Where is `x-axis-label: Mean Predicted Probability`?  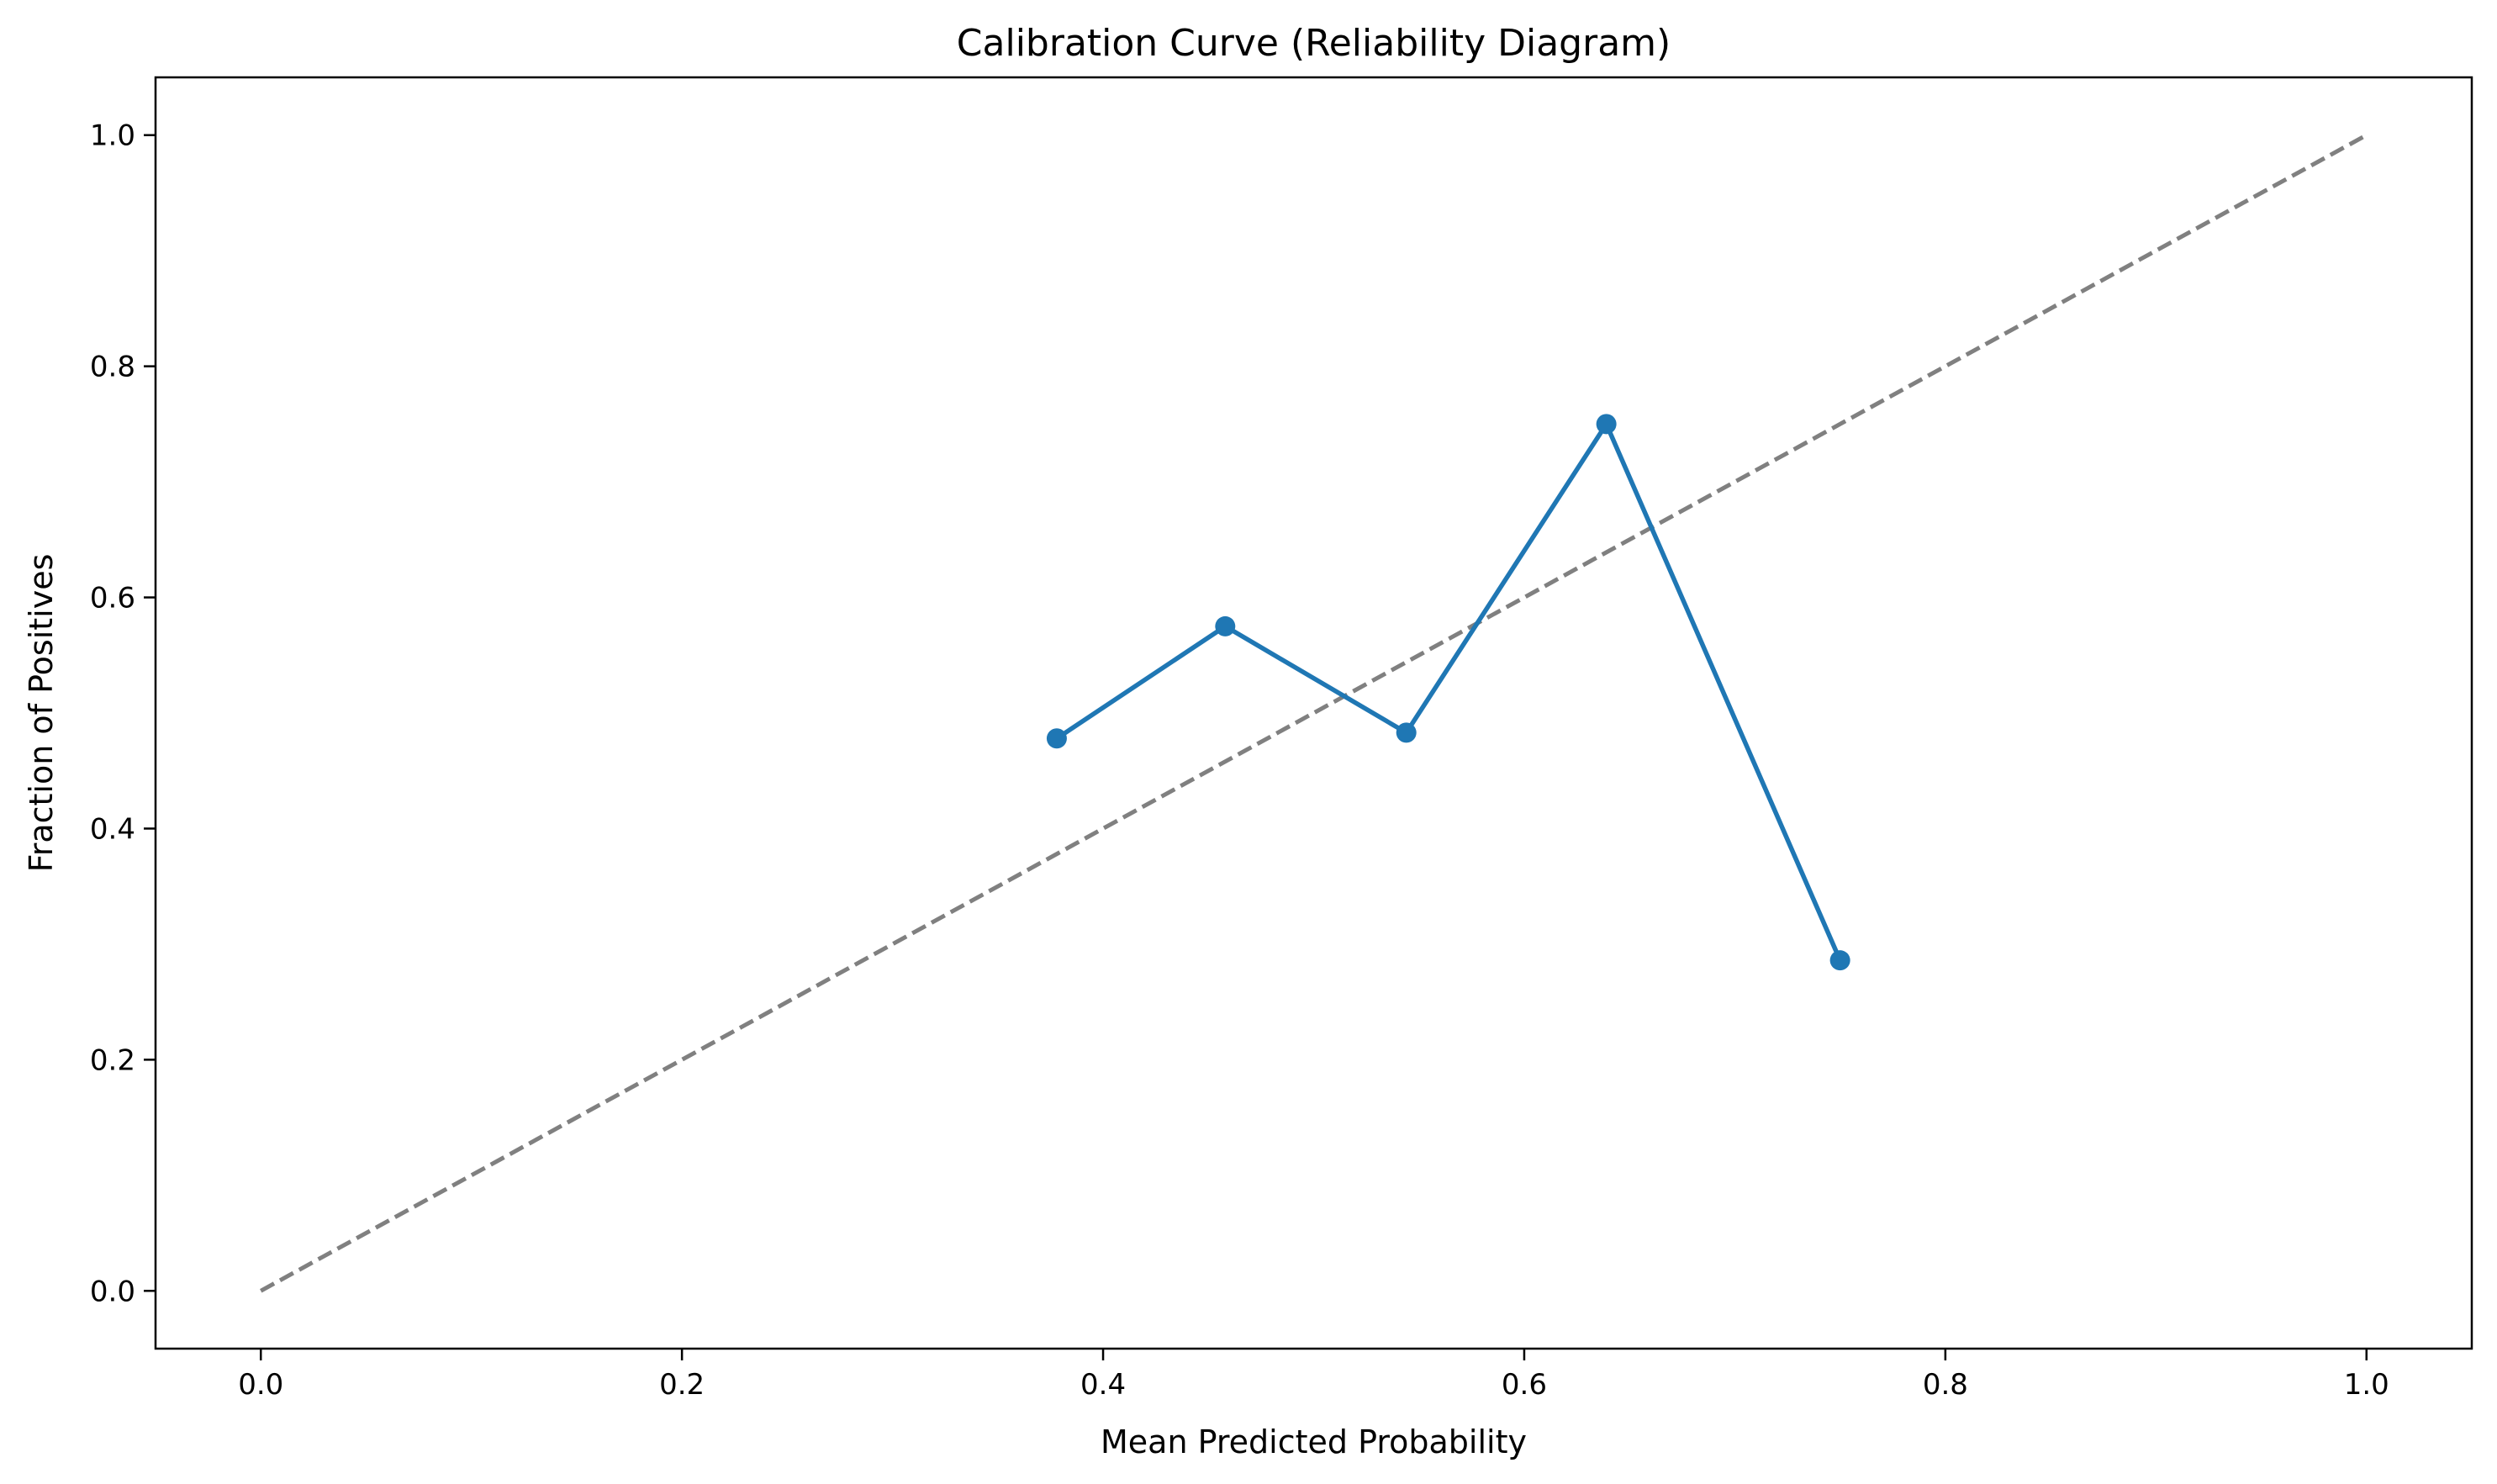
x-axis-label: Mean Predicted Probability is located at coordinates (1314, 1441).